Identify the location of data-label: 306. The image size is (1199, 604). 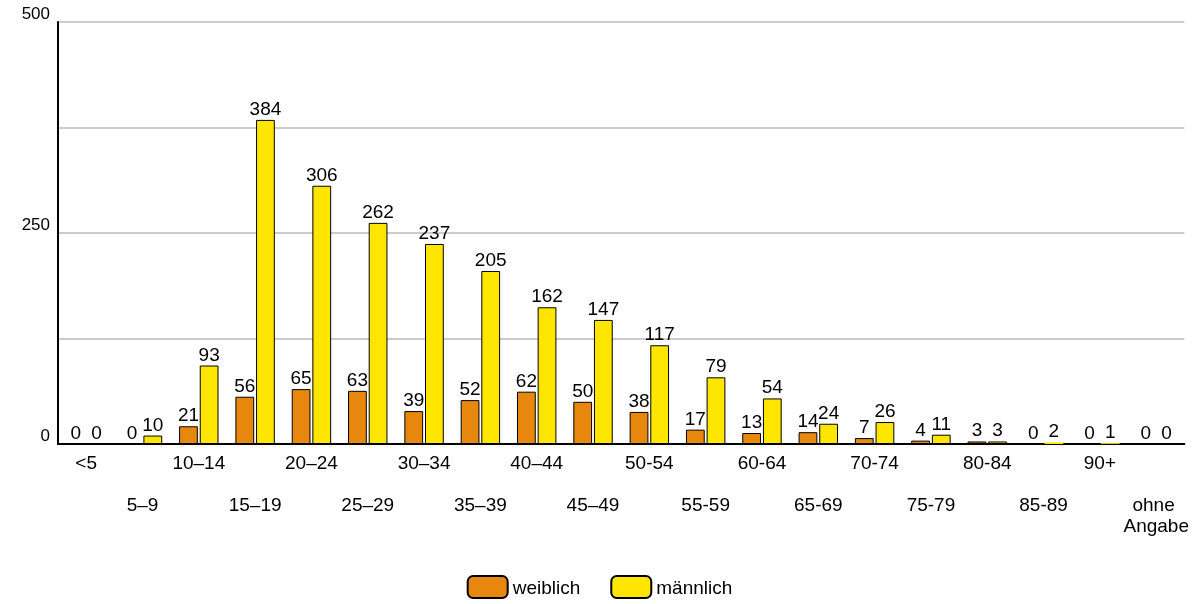
(321, 174).